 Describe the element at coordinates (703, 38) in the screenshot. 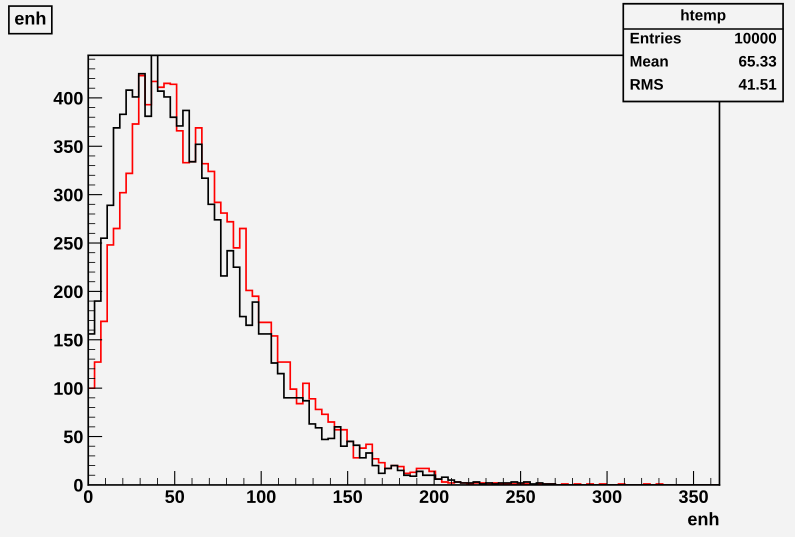

I see `text: Entries 10000` at that location.